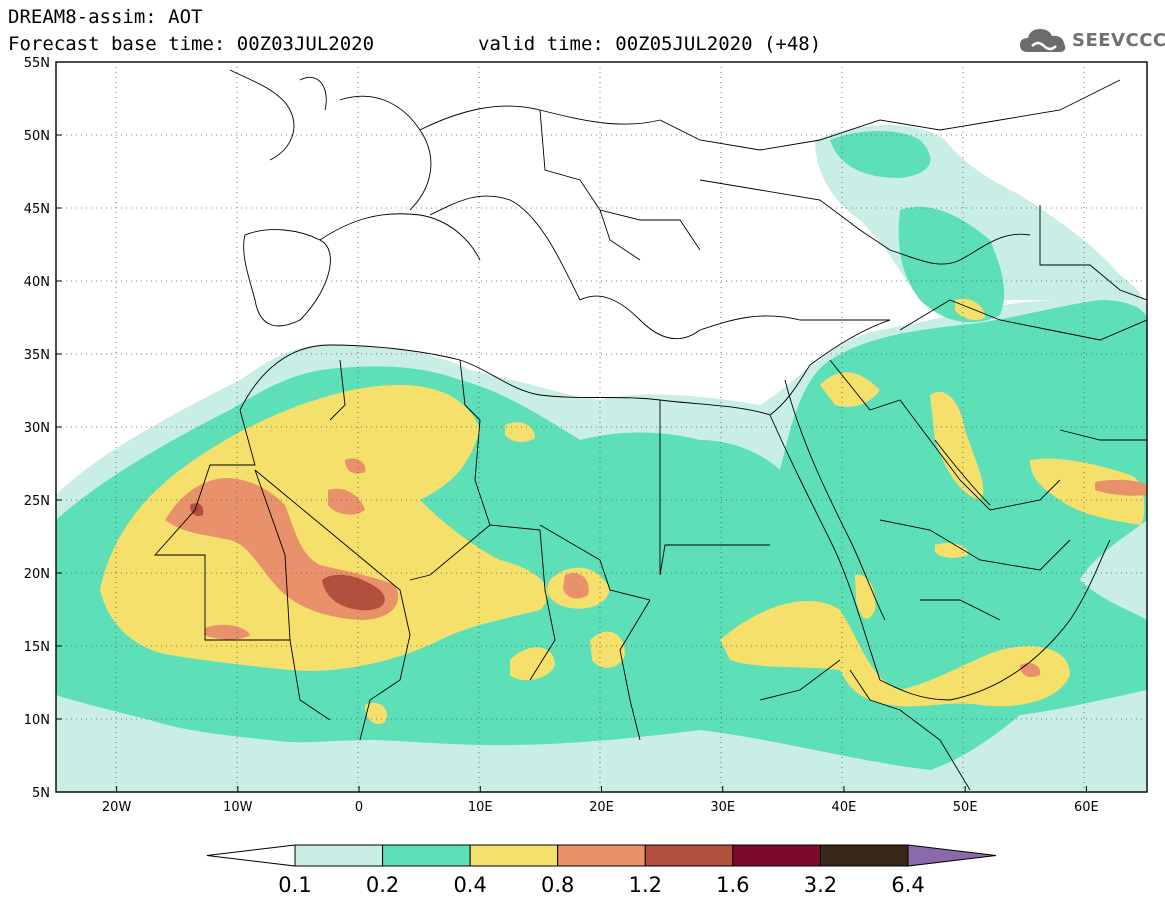 This screenshot has height=905, width=1165. I want to click on colorbar-level-label: 0.4, so click(469, 885).